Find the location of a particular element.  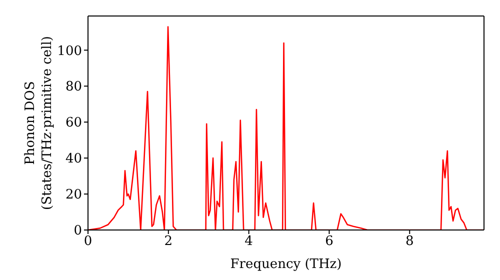

x-tick-label: 6 is located at coordinates (329, 242).